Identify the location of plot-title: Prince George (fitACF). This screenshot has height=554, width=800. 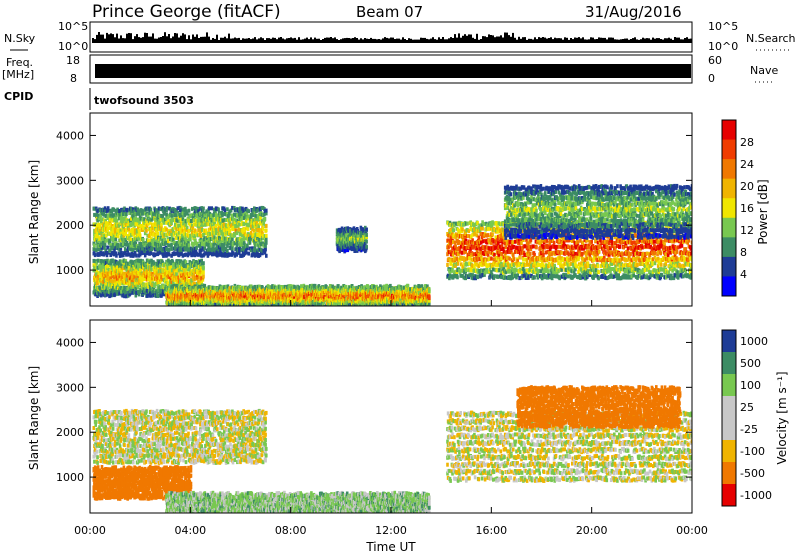
(186, 12).